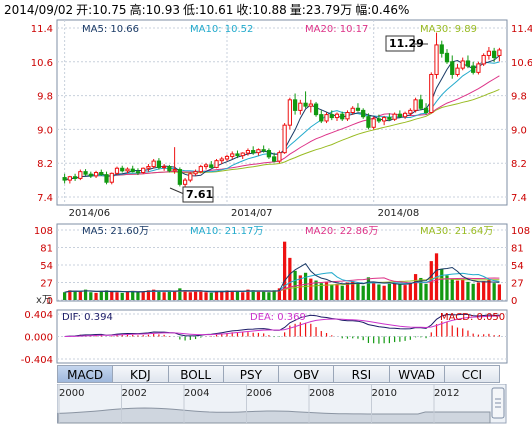  Describe the element at coordinates (244, 213) in the screenshot. I see `price-x-axis: 2014/06 2014/07 2014/08` at that location.